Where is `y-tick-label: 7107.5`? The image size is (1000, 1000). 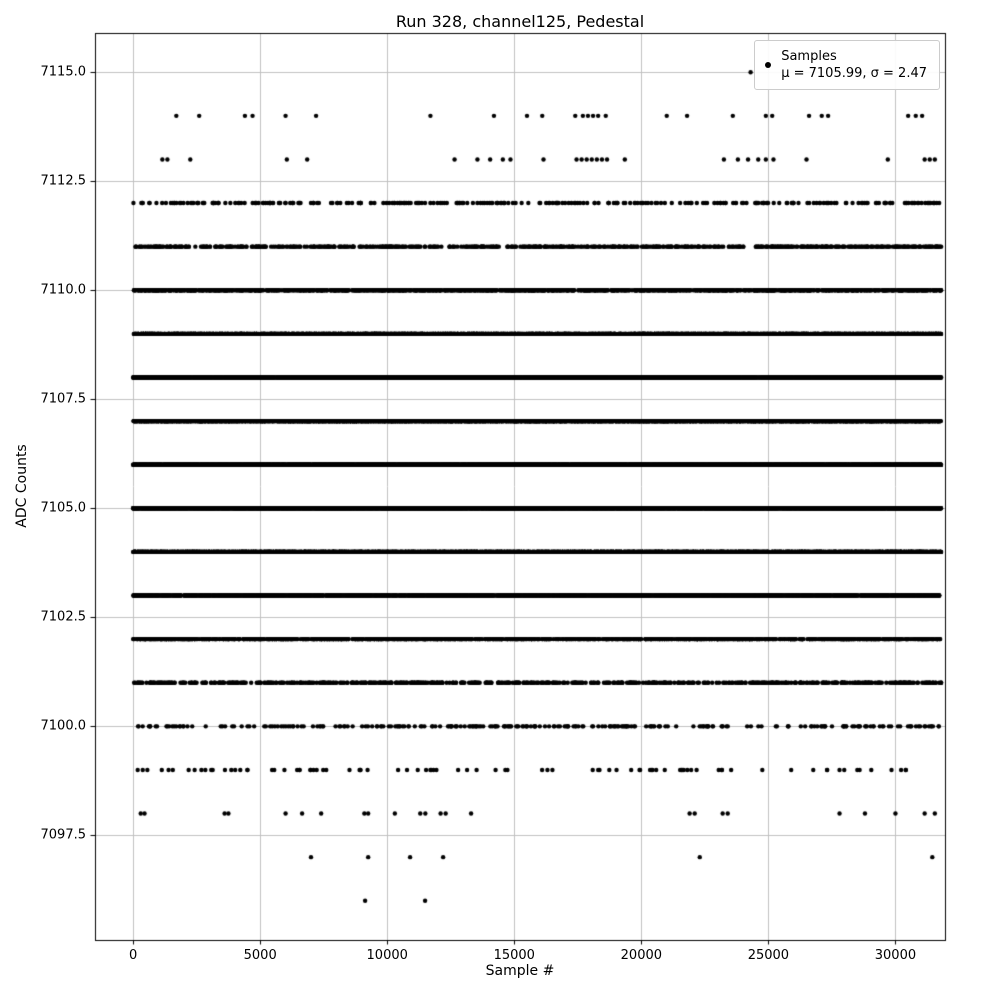 y-tick-label: 7107.5 is located at coordinates (63, 399).